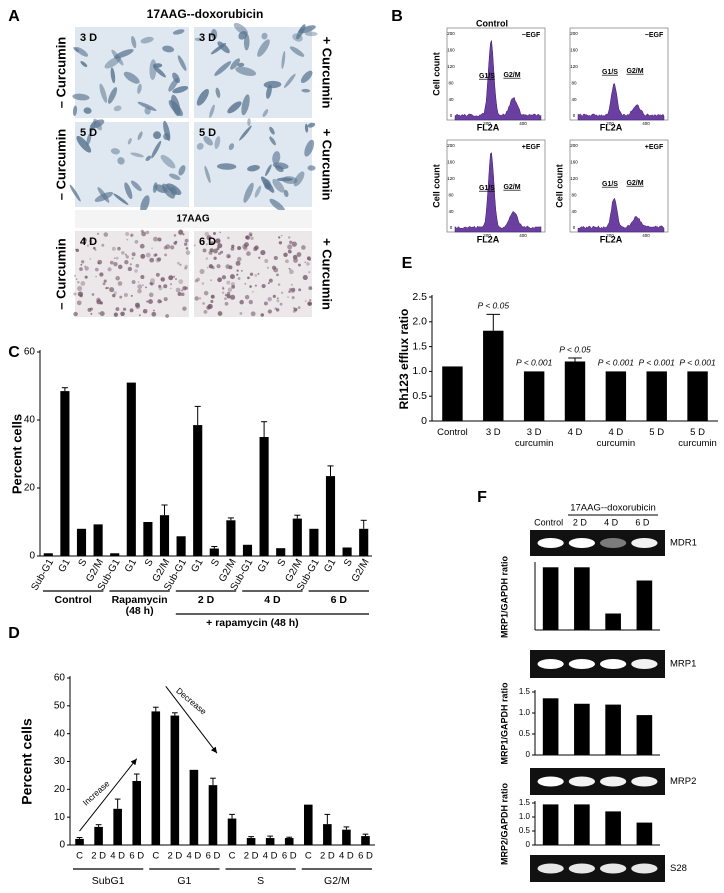 The height and width of the screenshot is (893, 724). I want to click on condition-label: +EGF, so click(654, 147).